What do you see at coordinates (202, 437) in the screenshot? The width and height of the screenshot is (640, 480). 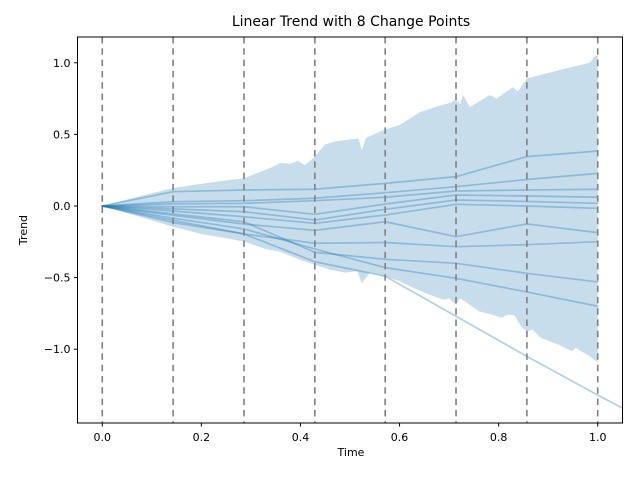 I see `x-tick-label: 0.2` at bounding box center [202, 437].